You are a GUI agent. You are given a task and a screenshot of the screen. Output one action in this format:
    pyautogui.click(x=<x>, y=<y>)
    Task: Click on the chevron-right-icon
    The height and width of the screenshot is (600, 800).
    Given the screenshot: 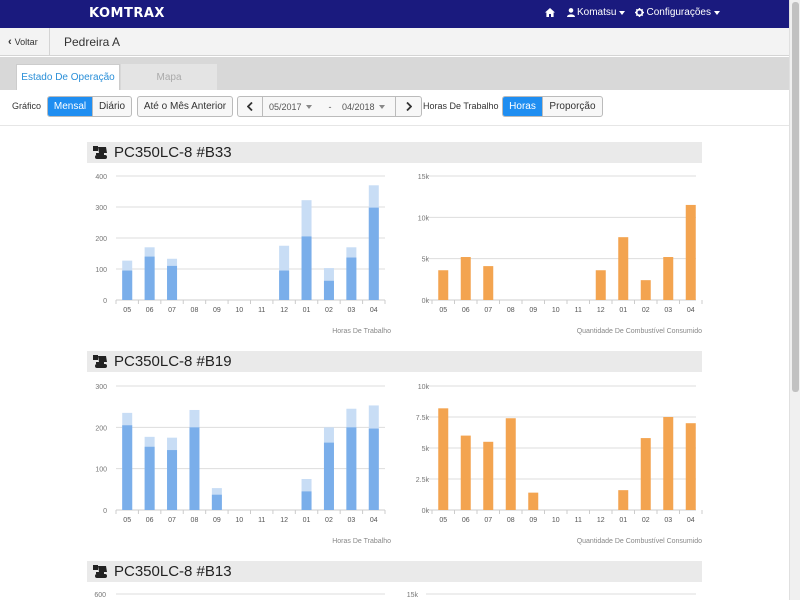 What is the action you would take?
    pyautogui.click(x=408, y=106)
    